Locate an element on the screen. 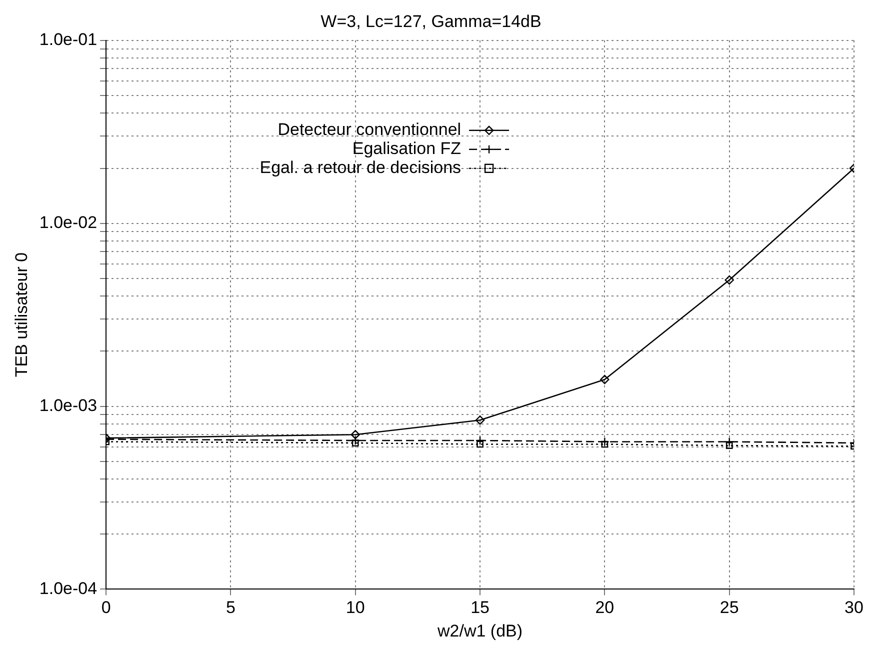  legend-label: Egal. a retour de decisions is located at coordinates (361, 168).